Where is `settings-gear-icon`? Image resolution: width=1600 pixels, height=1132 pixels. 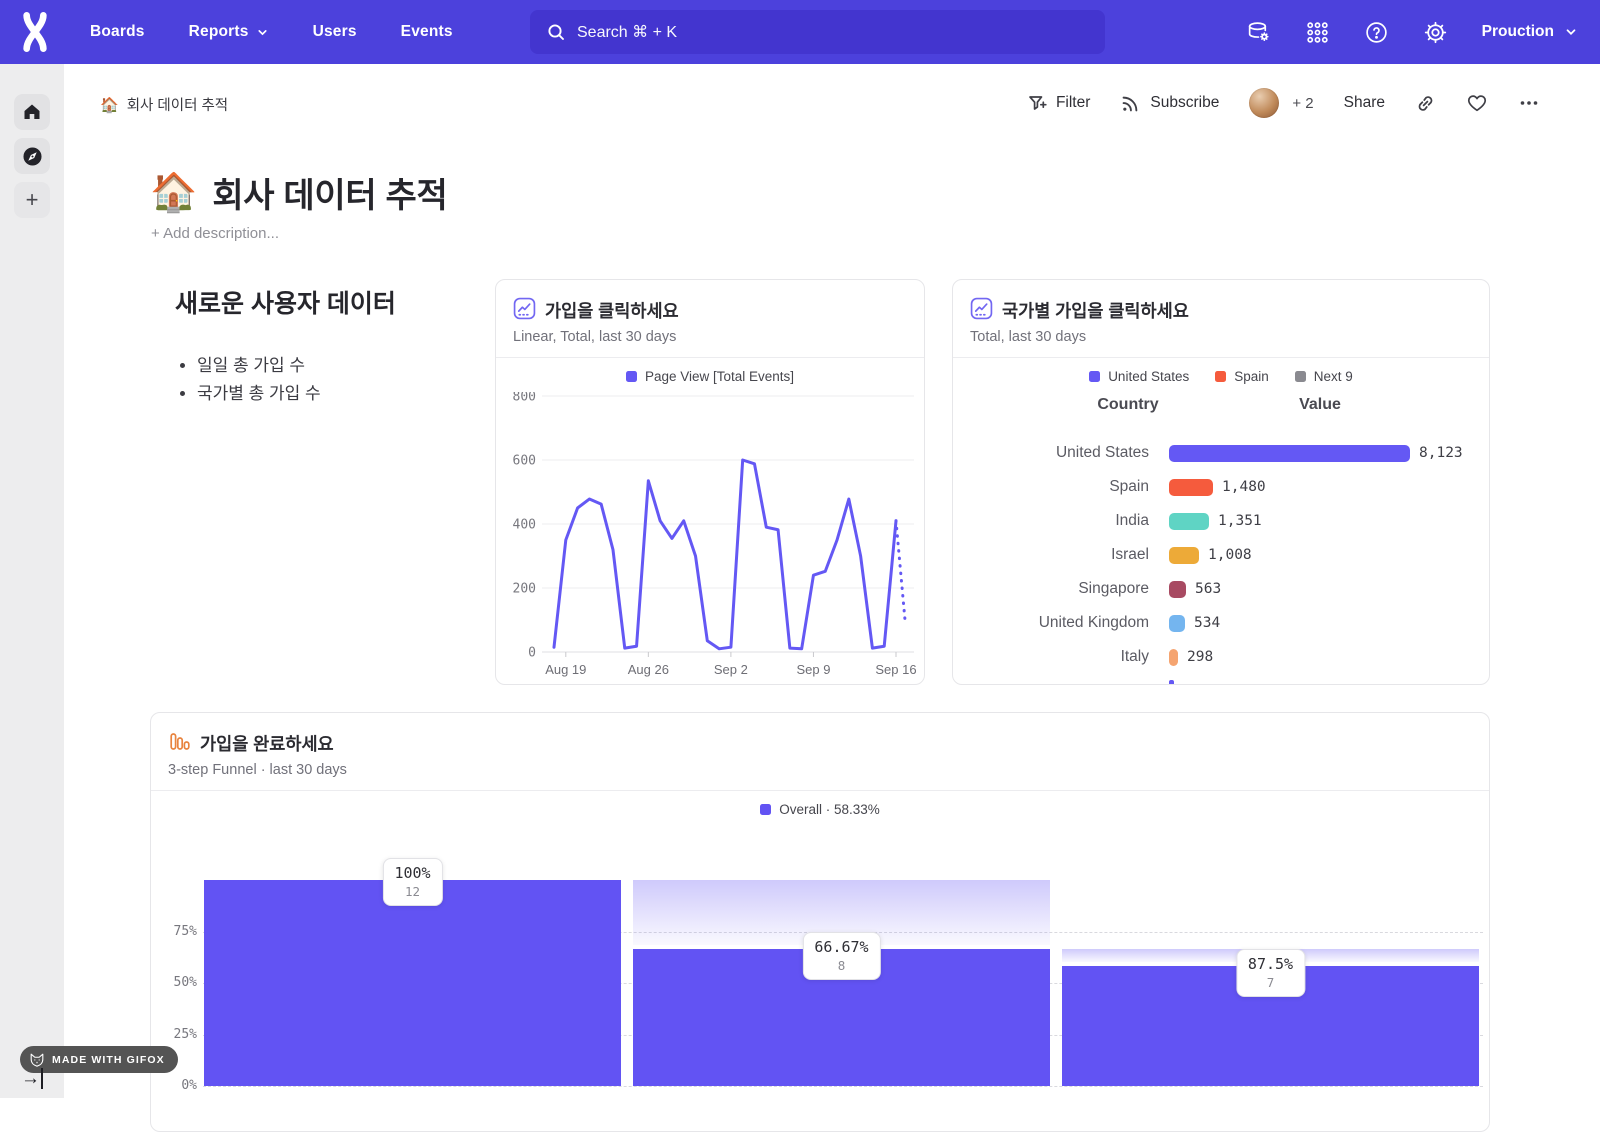
settings-gear-icon is located at coordinates (1436, 32).